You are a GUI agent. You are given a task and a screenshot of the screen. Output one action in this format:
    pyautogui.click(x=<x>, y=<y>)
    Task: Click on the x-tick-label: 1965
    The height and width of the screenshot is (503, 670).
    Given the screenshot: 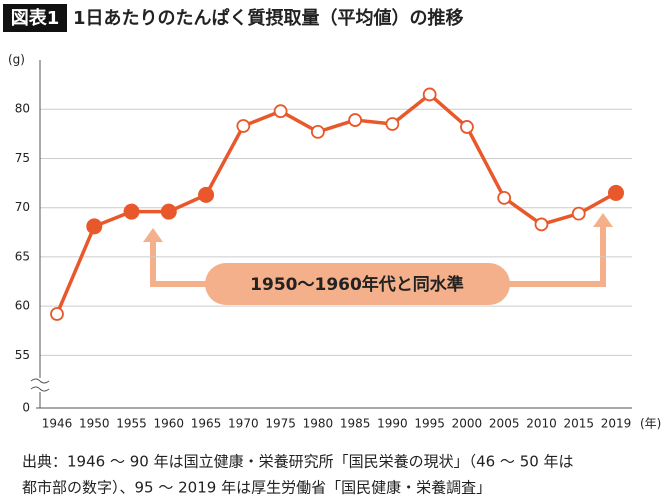 What is the action you would take?
    pyautogui.click(x=206, y=424)
    